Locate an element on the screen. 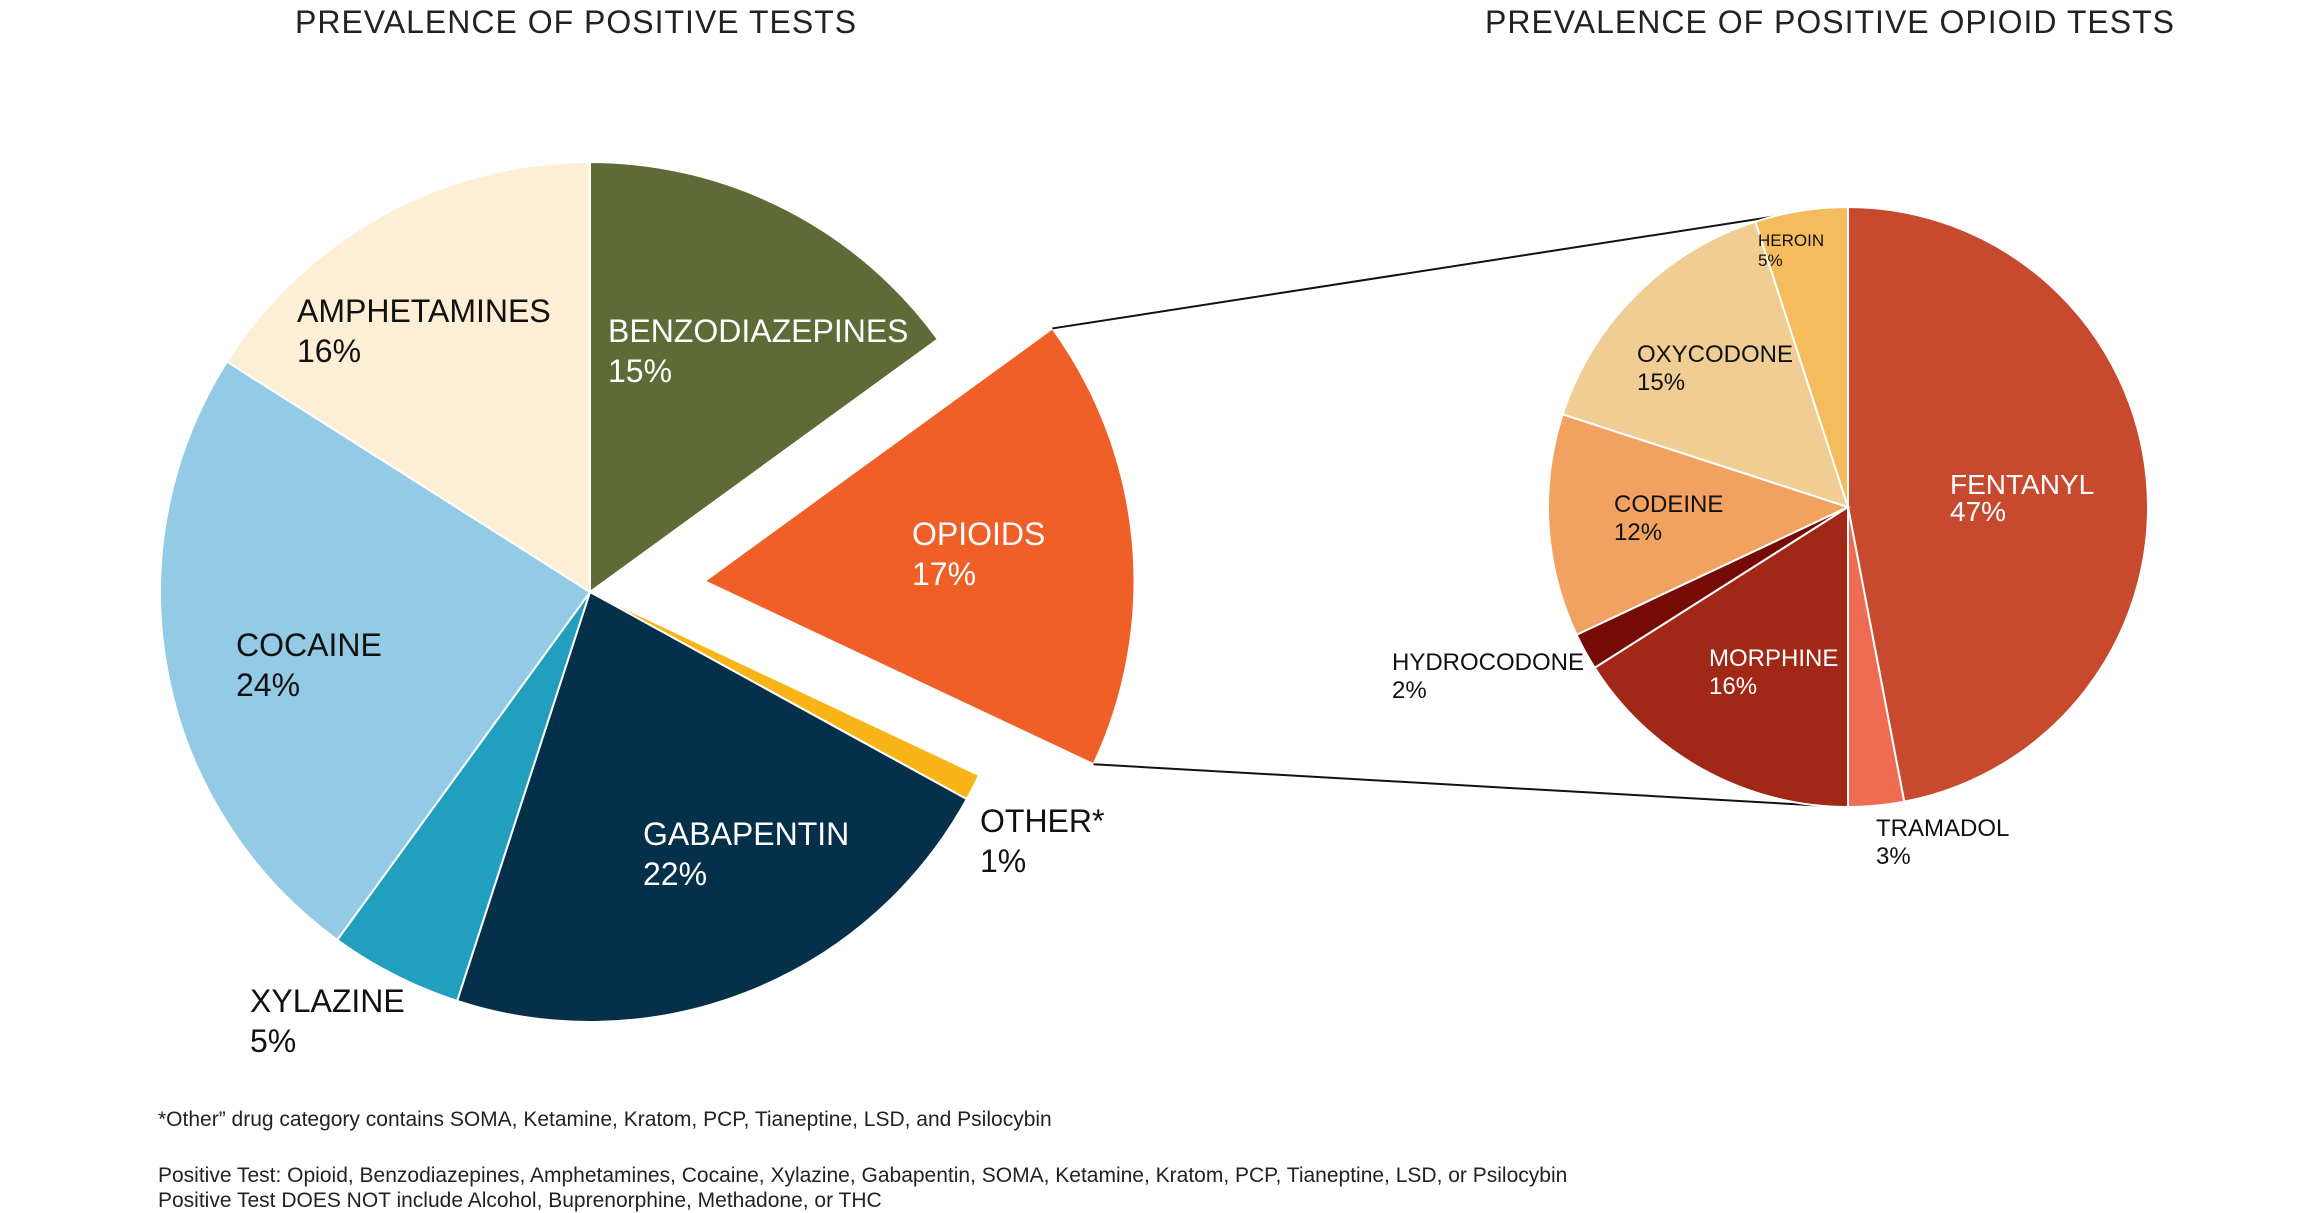 The width and height of the screenshot is (2300, 1213). gabapentin-value-label: 22% is located at coordinates (675, 874).